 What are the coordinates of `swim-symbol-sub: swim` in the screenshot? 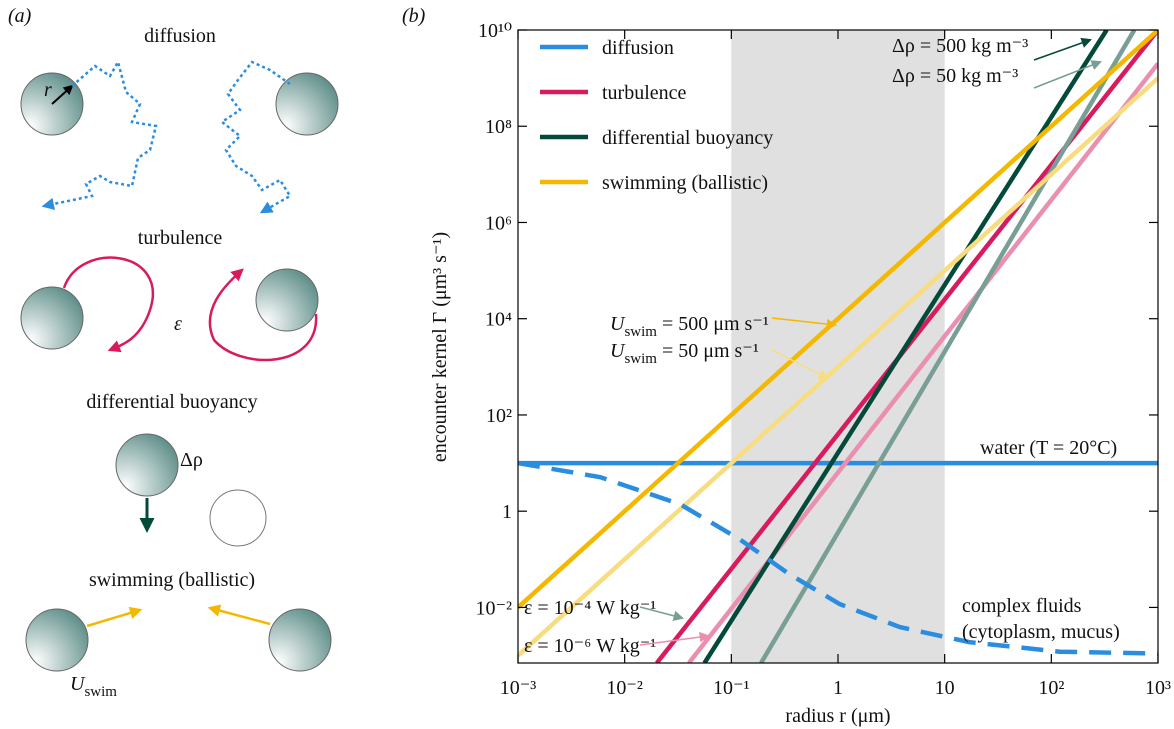 It's located at (100, 692).